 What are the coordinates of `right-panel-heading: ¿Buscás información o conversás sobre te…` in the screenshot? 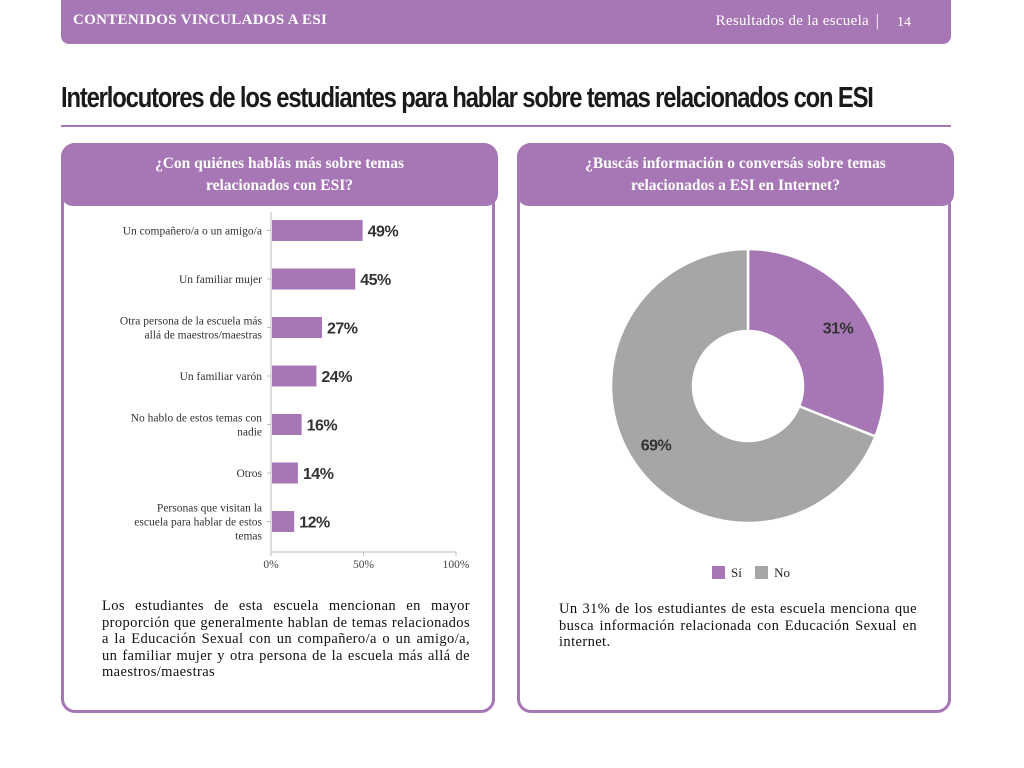 It's located at (735, 174).